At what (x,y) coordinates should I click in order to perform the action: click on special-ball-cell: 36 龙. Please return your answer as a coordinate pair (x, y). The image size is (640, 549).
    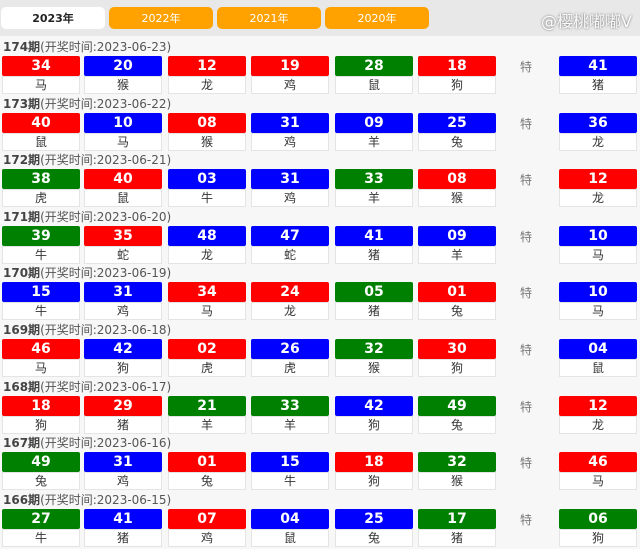
    Looking at the image, I should click on (598, 131).